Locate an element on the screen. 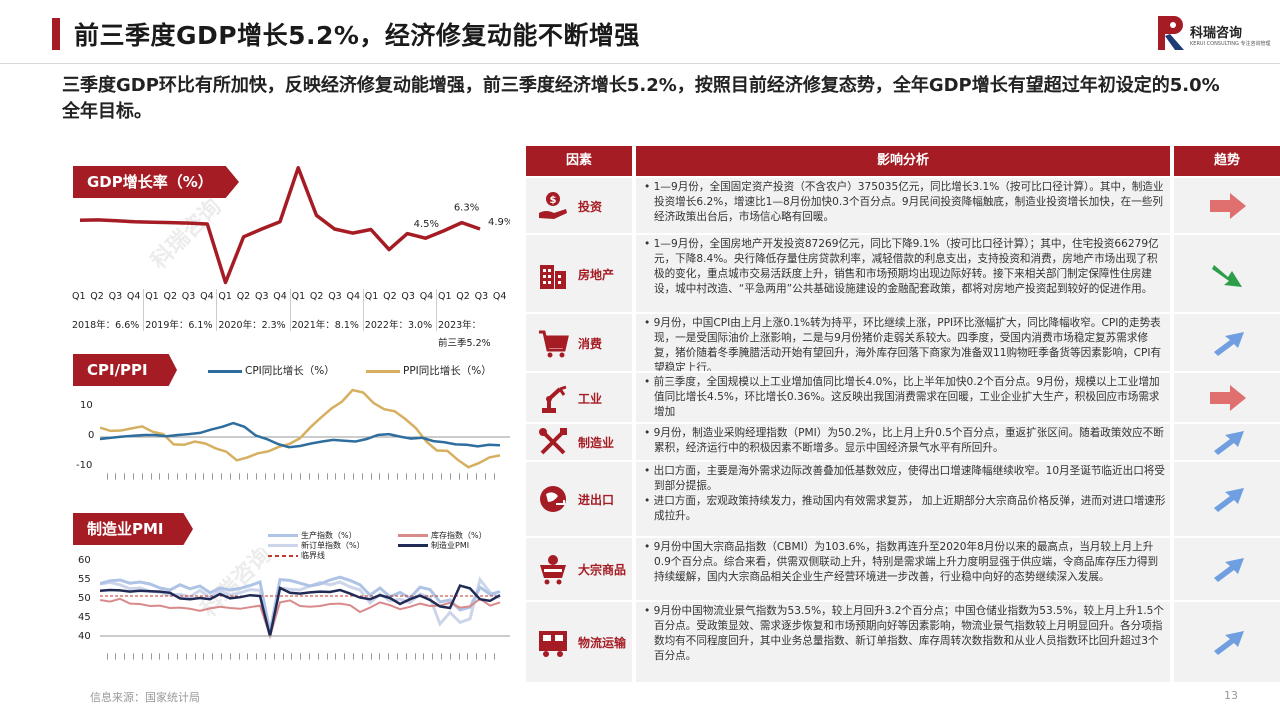 Image resolution: width=1280 pixels, height=720 pixels. page-number: 13 is located at coordinates (1231, 695).